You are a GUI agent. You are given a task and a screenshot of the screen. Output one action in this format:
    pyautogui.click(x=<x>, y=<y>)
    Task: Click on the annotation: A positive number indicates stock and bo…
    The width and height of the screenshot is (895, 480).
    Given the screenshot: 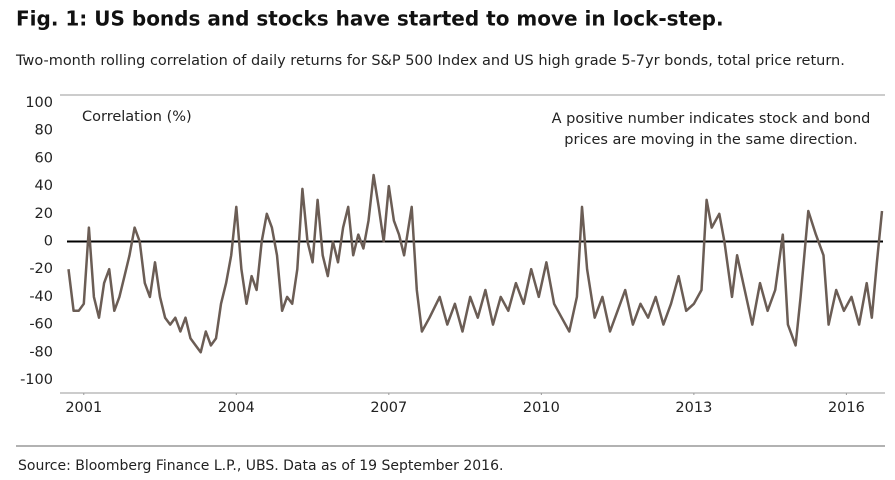 What is the action you would take?
    pyautogui.click(x=711, y=119)
    